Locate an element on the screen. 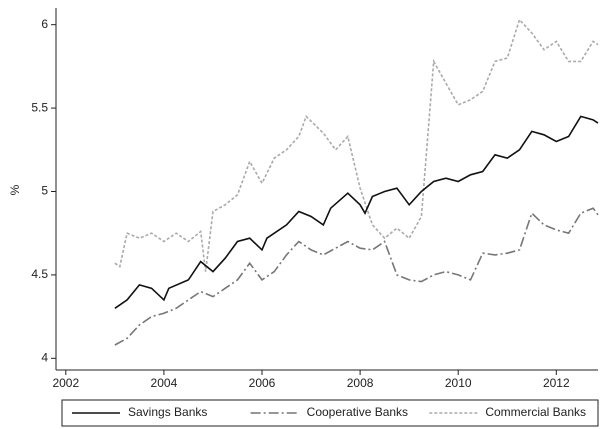 Image resolution: width=601 pixels, height=429 pixels. x-tick-label: 2010 is located at coordinates (458, 383).